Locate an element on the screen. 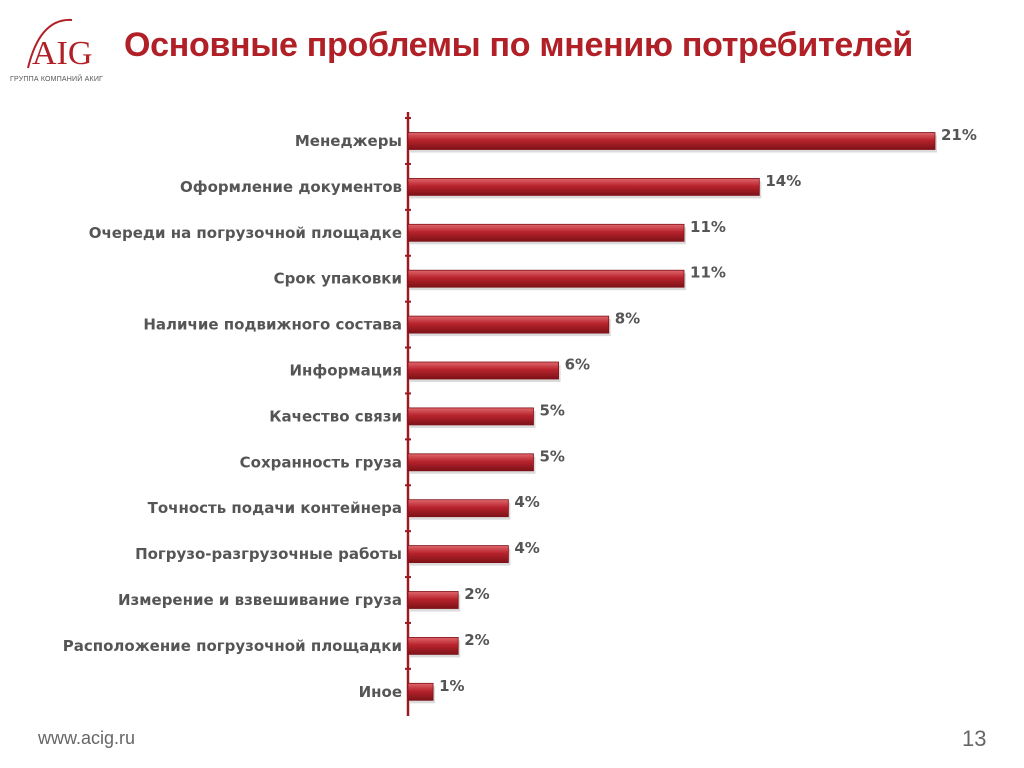  logo-subtitle: ГРУППА КОМПАНИЙ АКИГ is located at coordinates (57, 79).